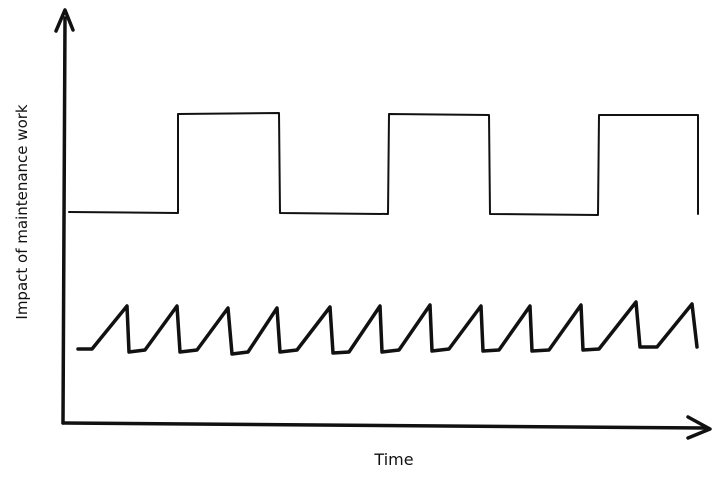 The width and height of the screenshot is (721, 480). What do you see at coordinates (393, 459) in the screenshot?
I see `x-axis-label: Time` at bounding box center [393, 459].